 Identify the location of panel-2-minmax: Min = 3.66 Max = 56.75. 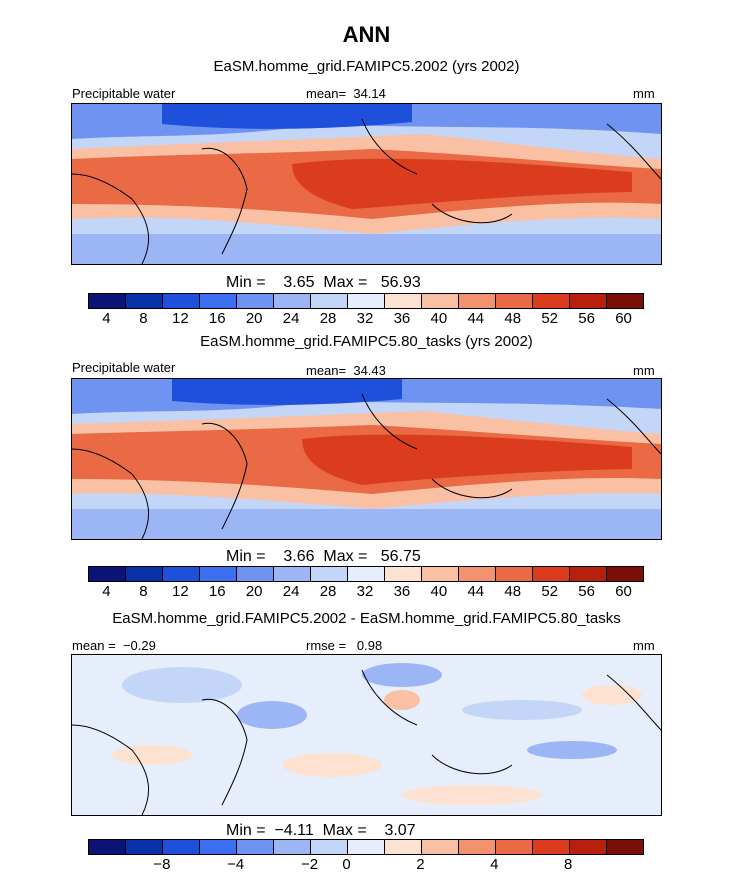
(323, 556).